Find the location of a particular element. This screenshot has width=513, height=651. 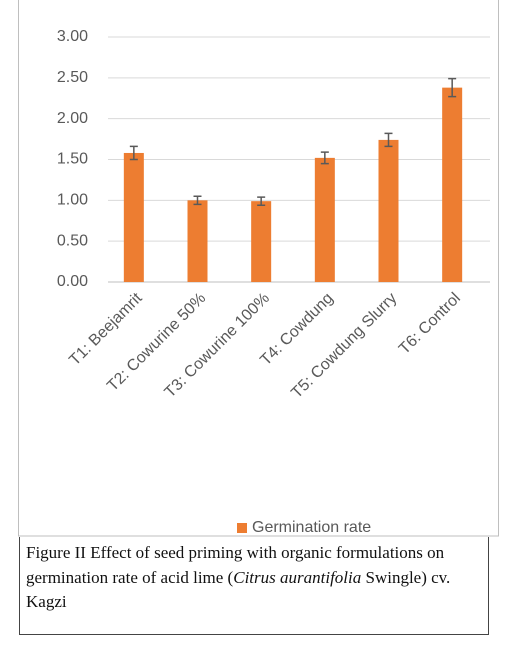

y-tick-label: 3.00 is located at coordinates (72, 36).